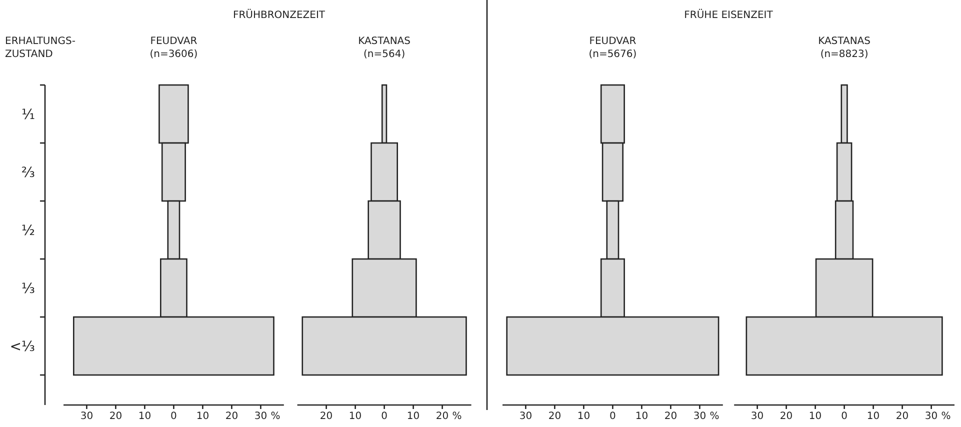 The height and width of the screenshot is (427, 961). I want to click on text: FRÜHBRONZEZEIT, so click(279, 14).